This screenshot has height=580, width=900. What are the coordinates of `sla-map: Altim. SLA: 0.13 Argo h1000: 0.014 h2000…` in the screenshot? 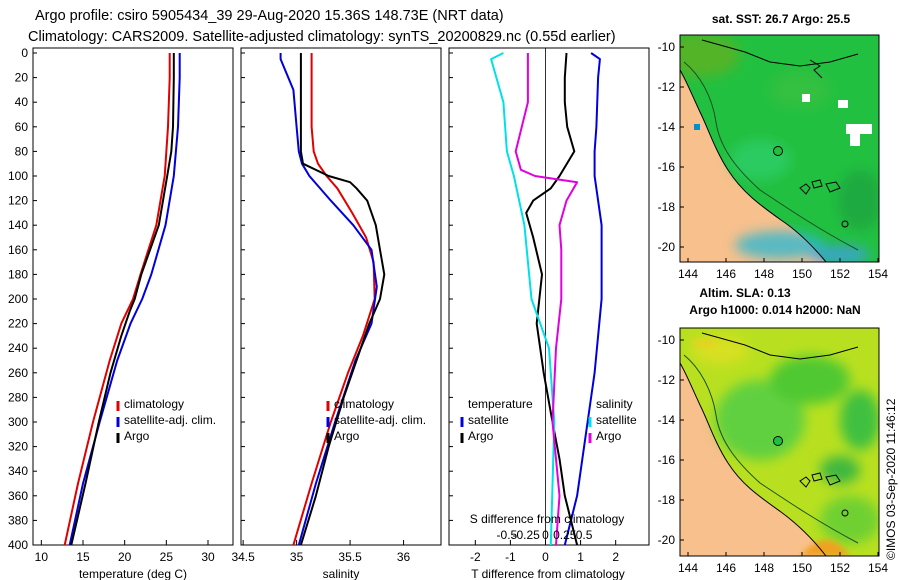 It's located at (773, 430).